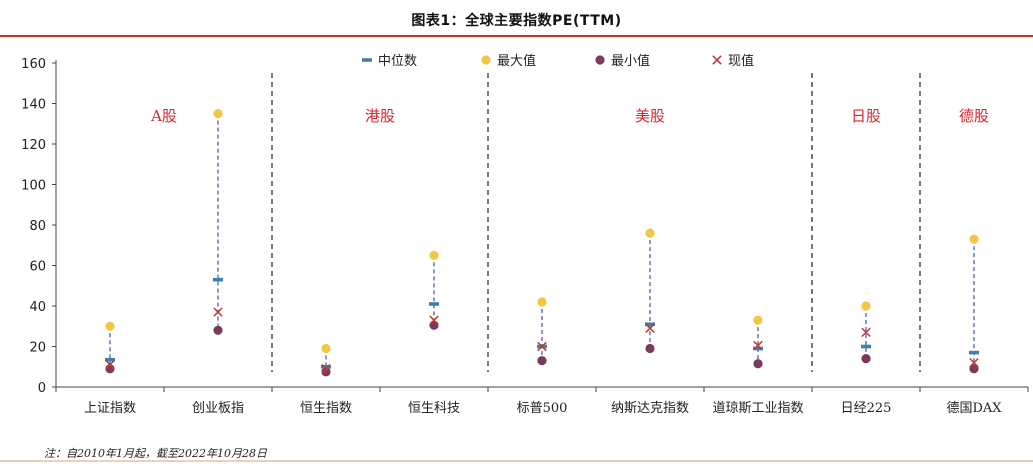  I want to click on group-label: 港股, so click(380, 116).